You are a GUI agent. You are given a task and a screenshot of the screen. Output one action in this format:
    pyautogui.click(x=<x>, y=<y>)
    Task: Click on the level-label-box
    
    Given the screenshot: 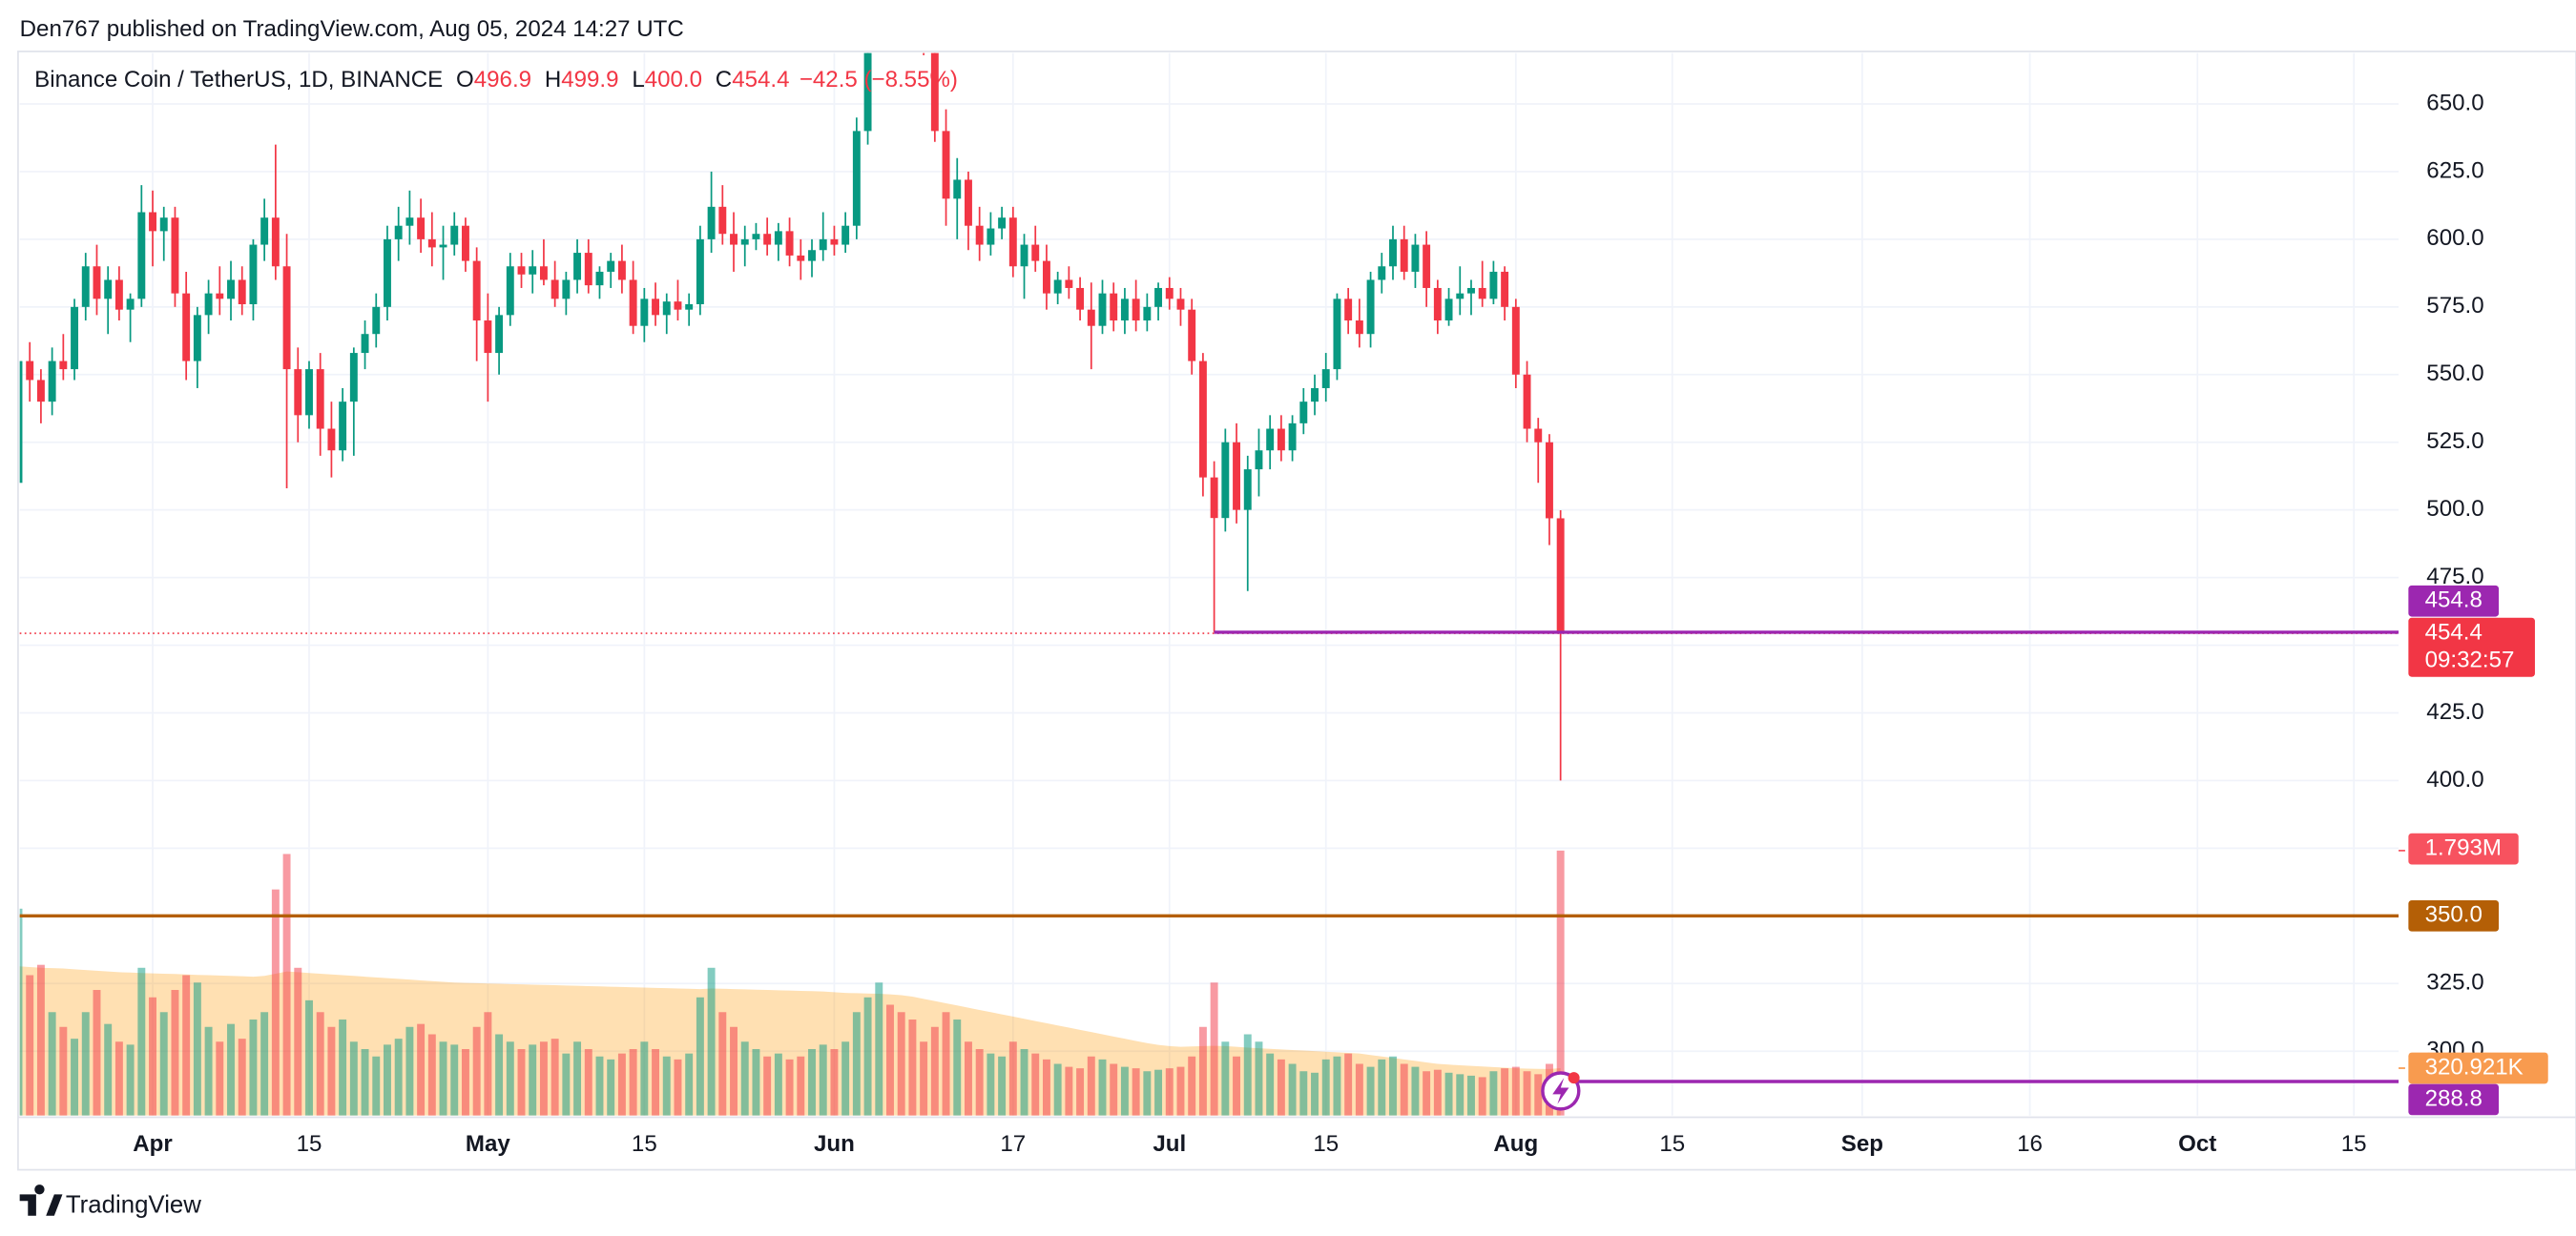 What is the action you would take?
    pyautogui.click(x=2454, y=601)
    